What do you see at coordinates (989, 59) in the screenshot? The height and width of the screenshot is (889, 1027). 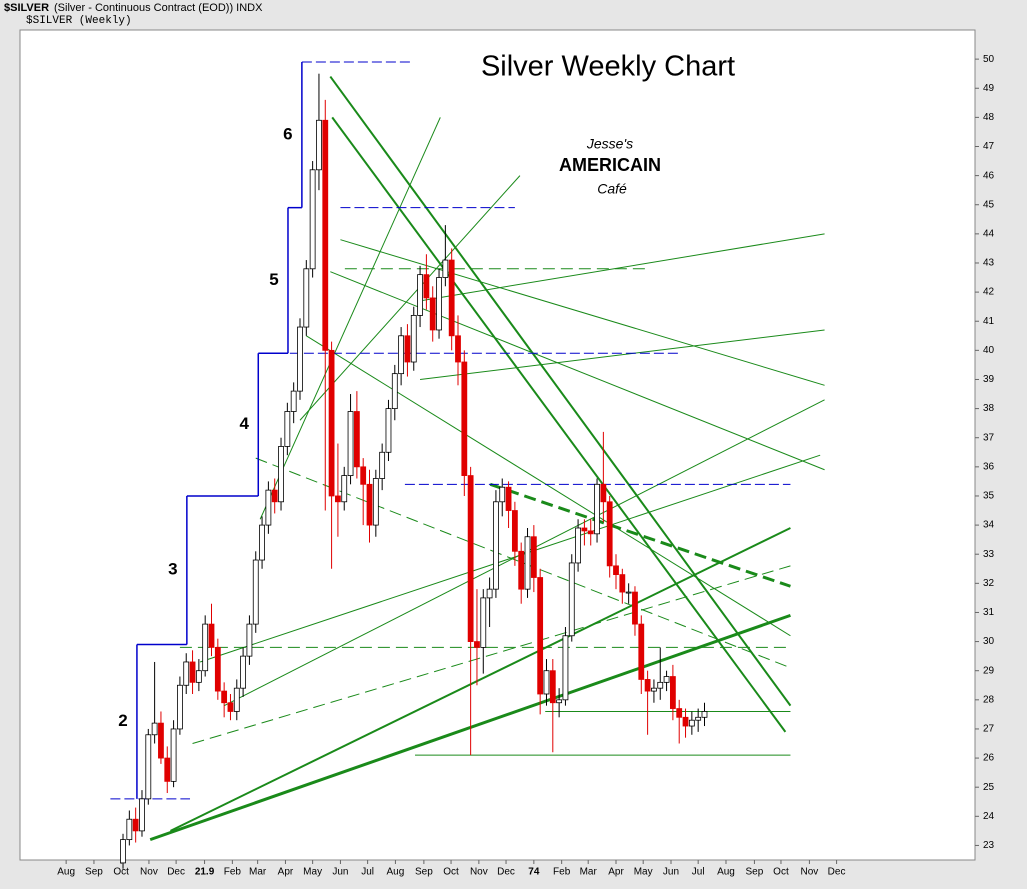 I see `y-tick-label: 50` at bounding box center [989, 59].